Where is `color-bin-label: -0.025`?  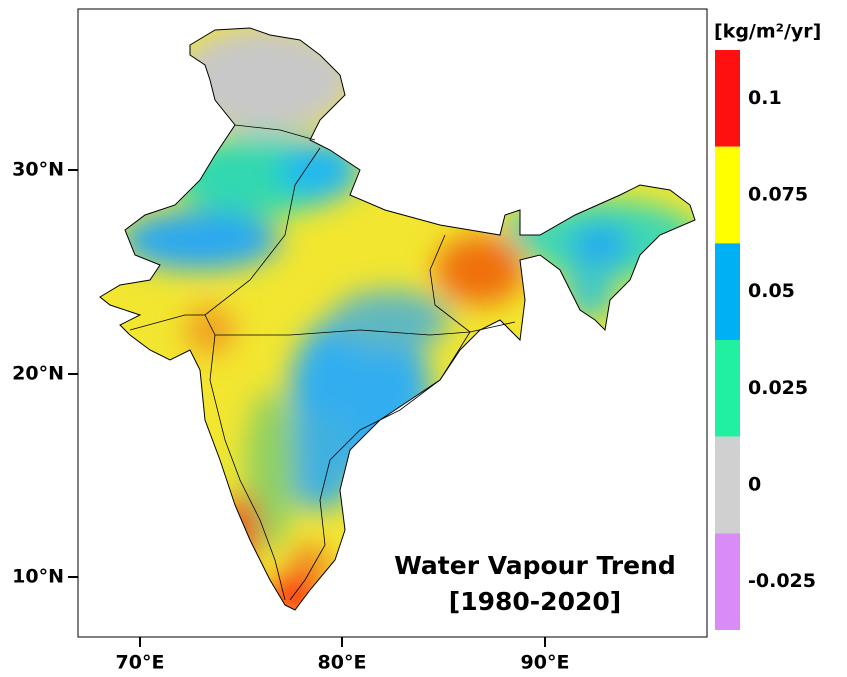 color-bin-label: -0.025 is located at coordinates (782, 581).